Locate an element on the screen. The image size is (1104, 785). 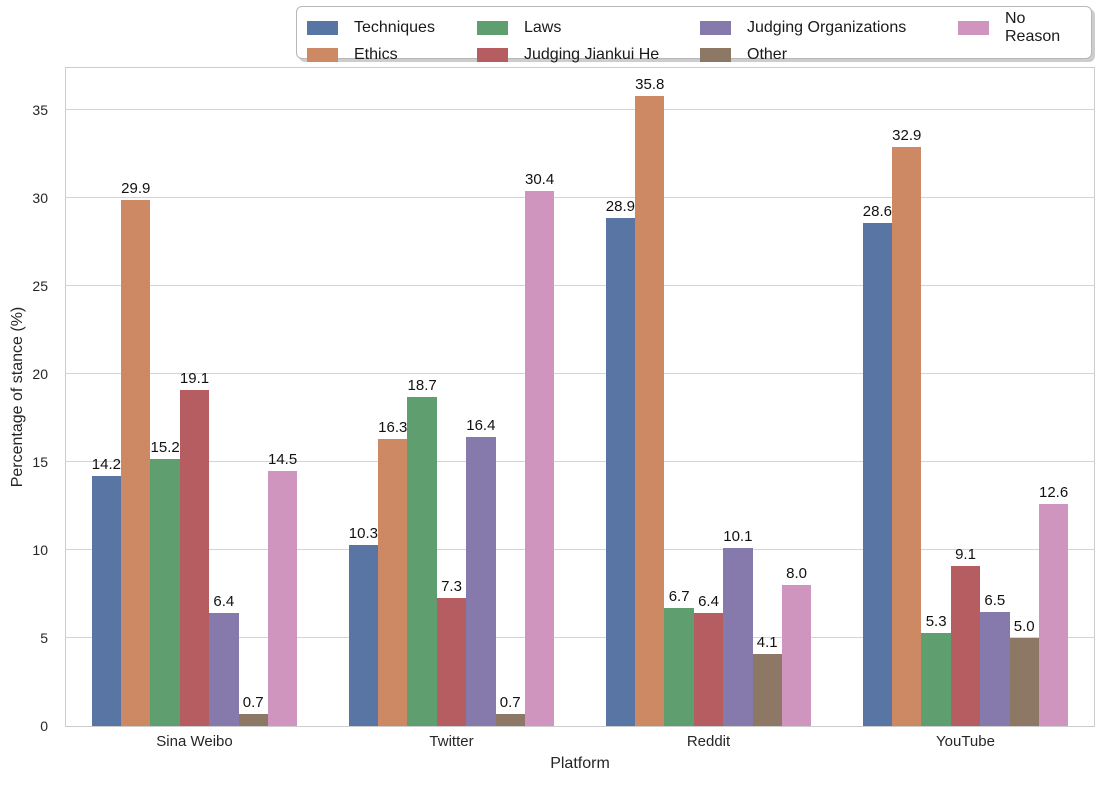
legend-label: Judging Organizations is located at coordinates (827, 27).